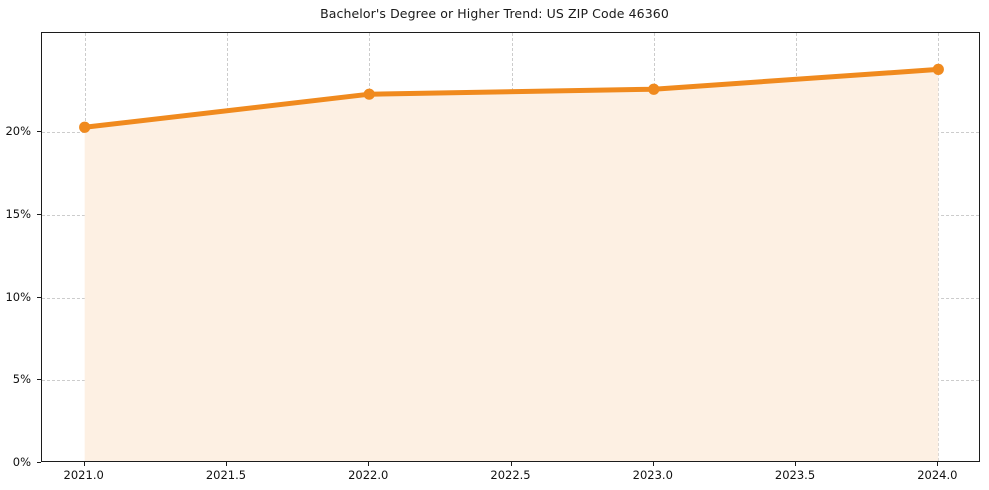 The width and height of the screenshot is (989, 490). I want to click on x-tick-label: 2023.5, so click(795, 475).